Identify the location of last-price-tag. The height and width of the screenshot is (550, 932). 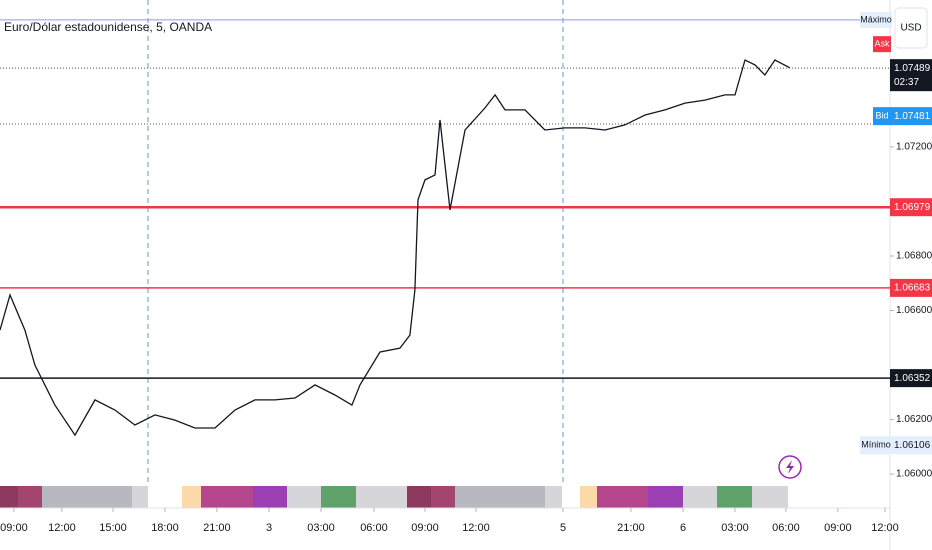
(911, 75).